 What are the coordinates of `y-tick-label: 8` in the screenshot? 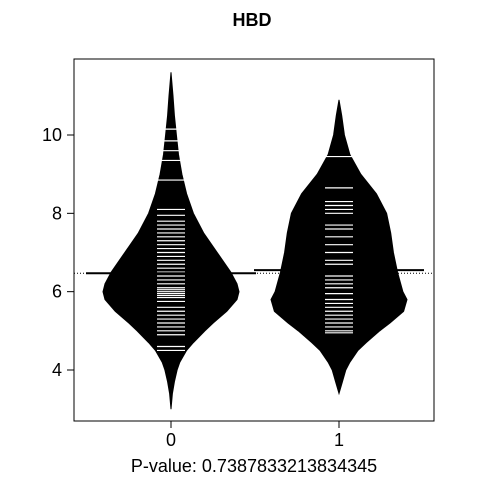 It's located at (57, 213).